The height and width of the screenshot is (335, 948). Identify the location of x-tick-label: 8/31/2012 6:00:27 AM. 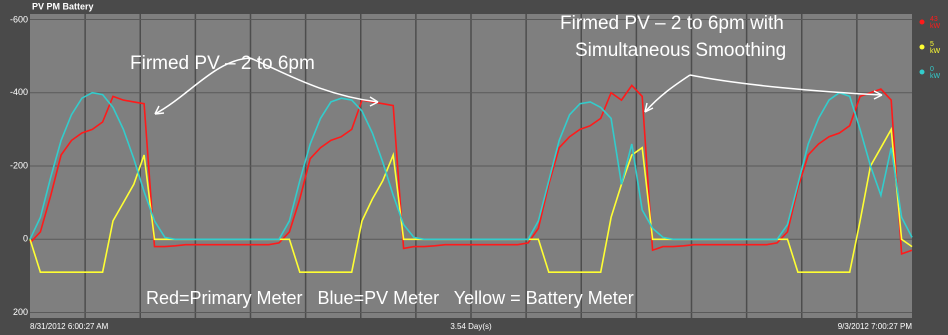
(69, 326).